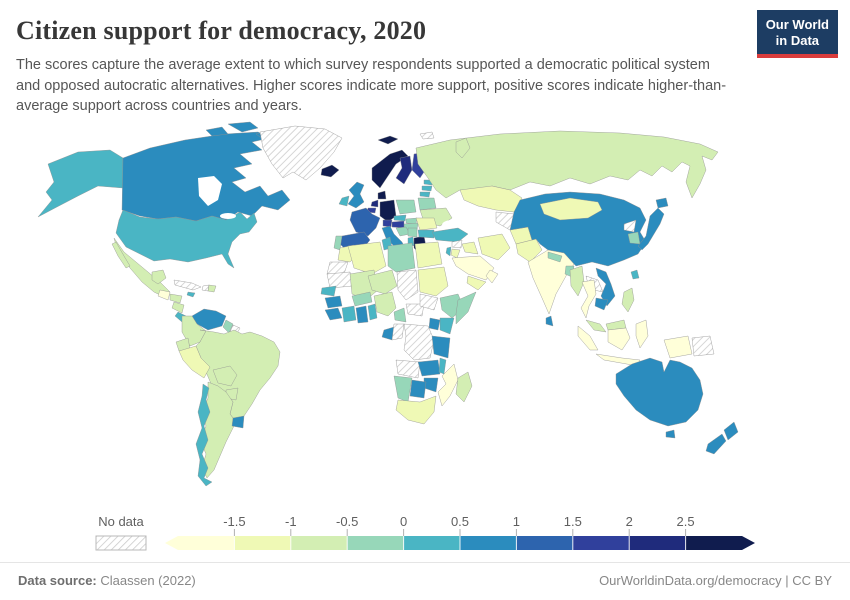 The width and height of the screenshot is (850, 600). What do you see at coordinates (164, 295) in the screenshot?
I see `country-guatemala` at bounding box center [164, 295].